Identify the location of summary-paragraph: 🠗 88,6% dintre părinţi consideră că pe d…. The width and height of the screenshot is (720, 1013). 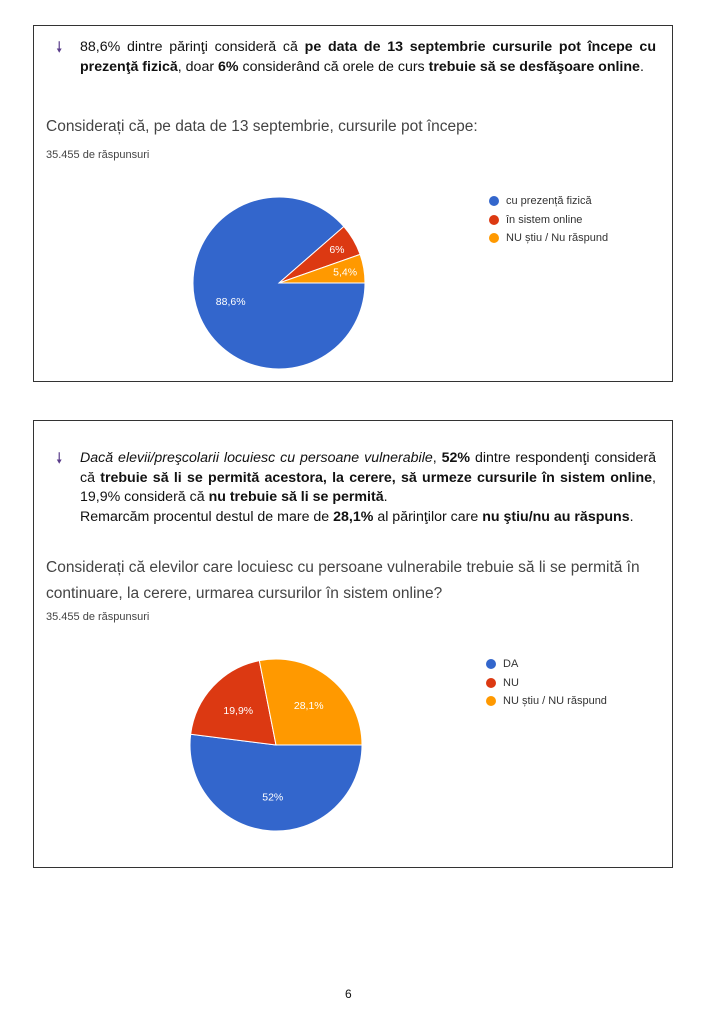
(356, 57).